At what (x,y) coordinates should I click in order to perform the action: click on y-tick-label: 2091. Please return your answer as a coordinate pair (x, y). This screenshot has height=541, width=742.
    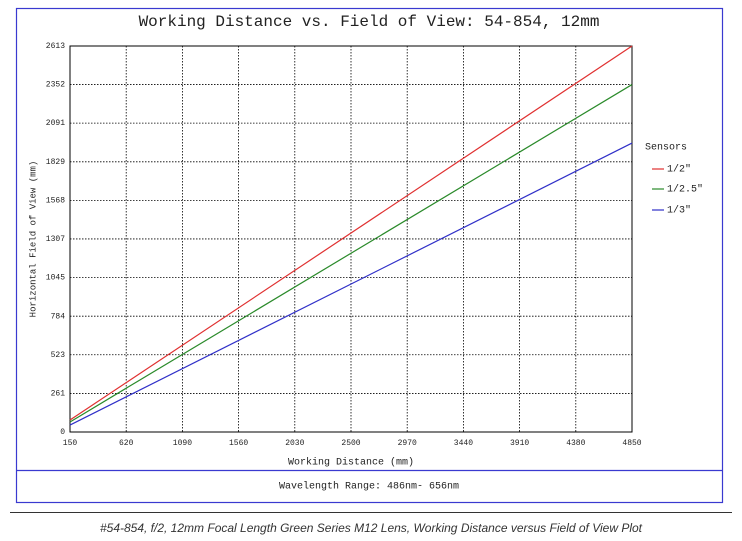
    Looking at the image, I should click on (55, 123).